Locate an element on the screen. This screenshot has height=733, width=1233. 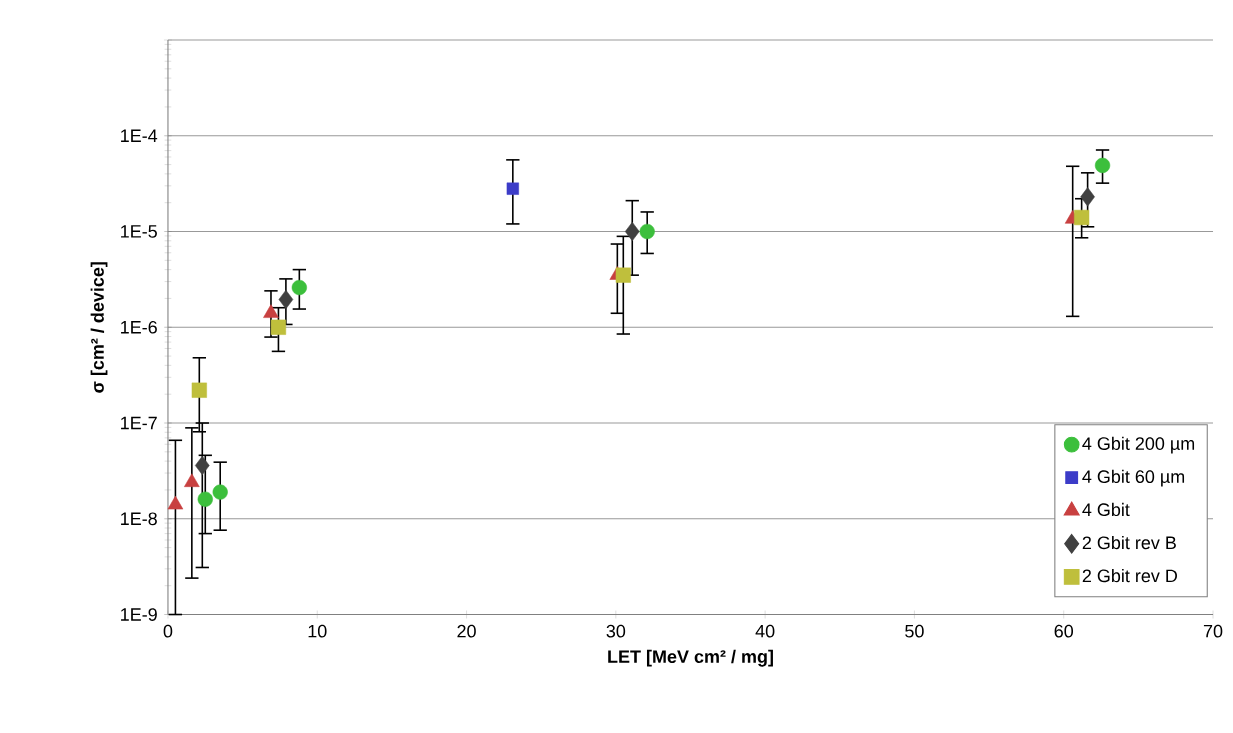
x-tick-label: 0 is located at coordinates (168, 631).